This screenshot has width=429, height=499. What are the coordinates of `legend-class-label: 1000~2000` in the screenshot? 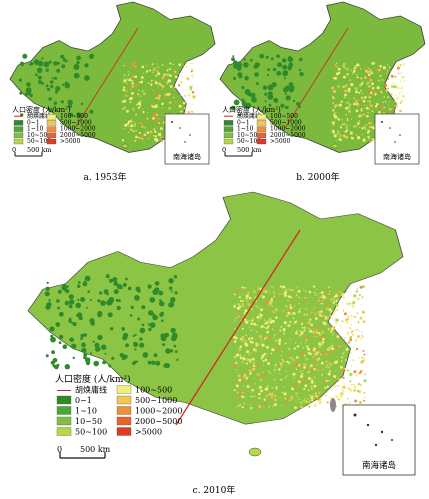 It's located at (288, 129).